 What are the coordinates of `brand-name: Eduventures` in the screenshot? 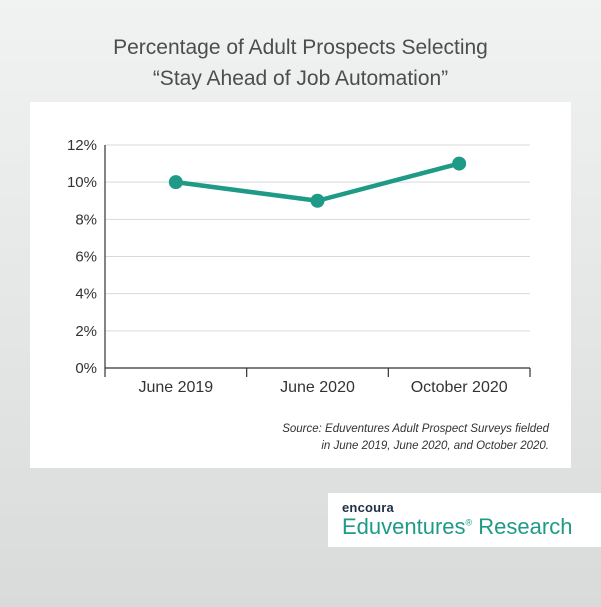 It's located at (404, 526).